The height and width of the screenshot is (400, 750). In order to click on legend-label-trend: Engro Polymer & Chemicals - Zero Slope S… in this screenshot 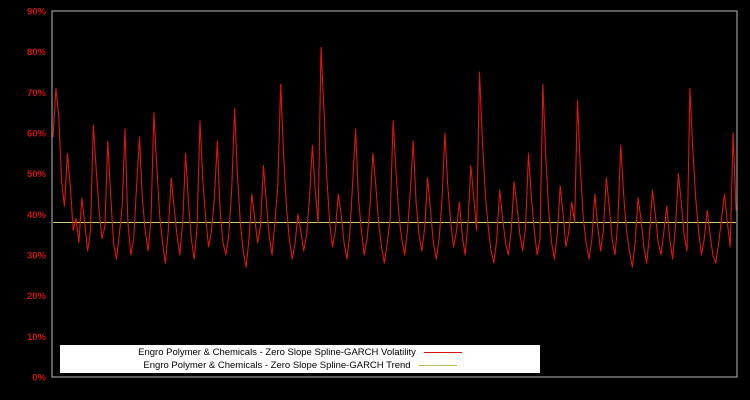, I will do `click(277, 365)`.